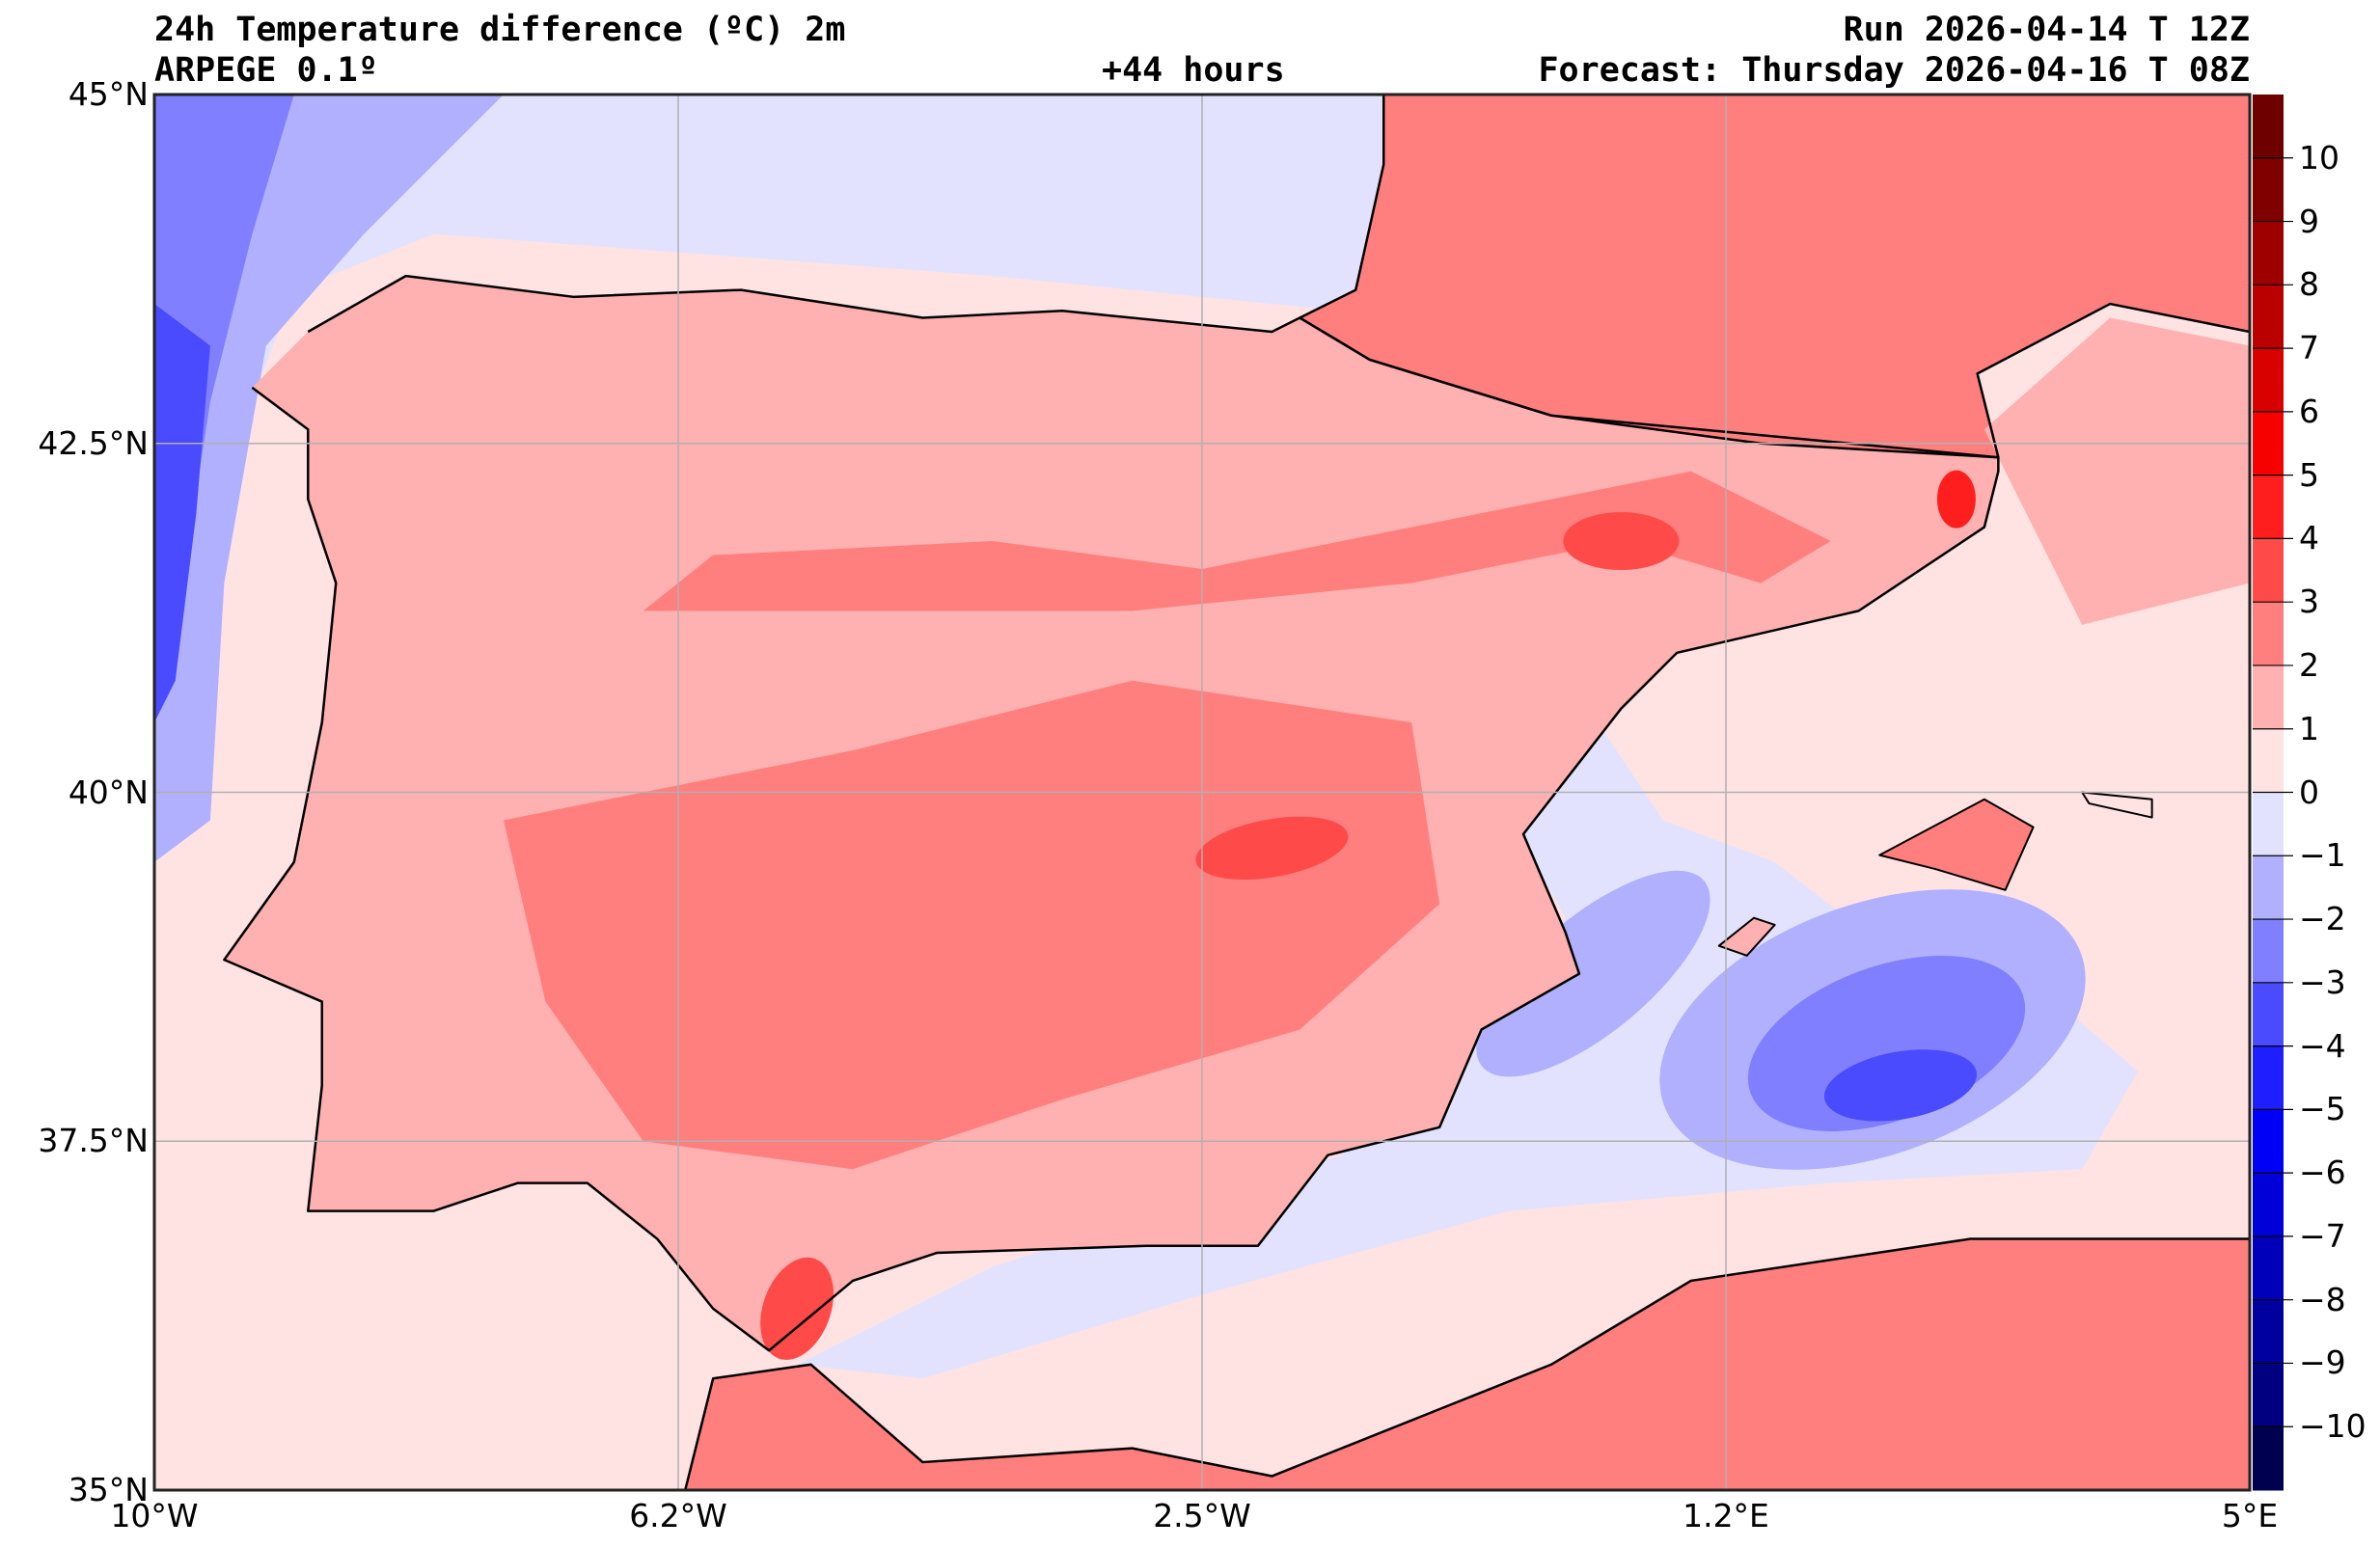  What do you see at coordinates (2116, 471) in the screenshot?
I see `gulf-of-lion-warm` at bounding box center [2116, 471].